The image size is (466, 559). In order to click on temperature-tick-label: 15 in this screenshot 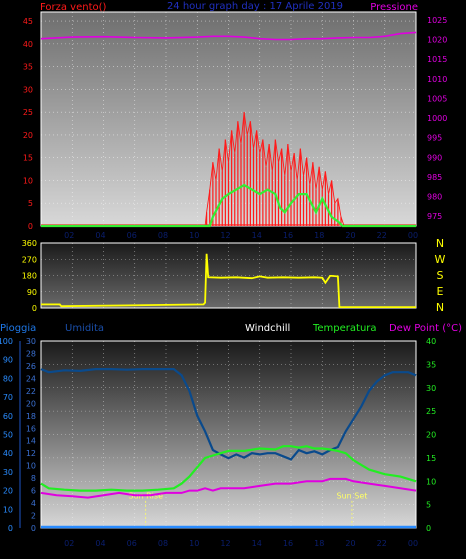, I will do `click(431, 458)`.